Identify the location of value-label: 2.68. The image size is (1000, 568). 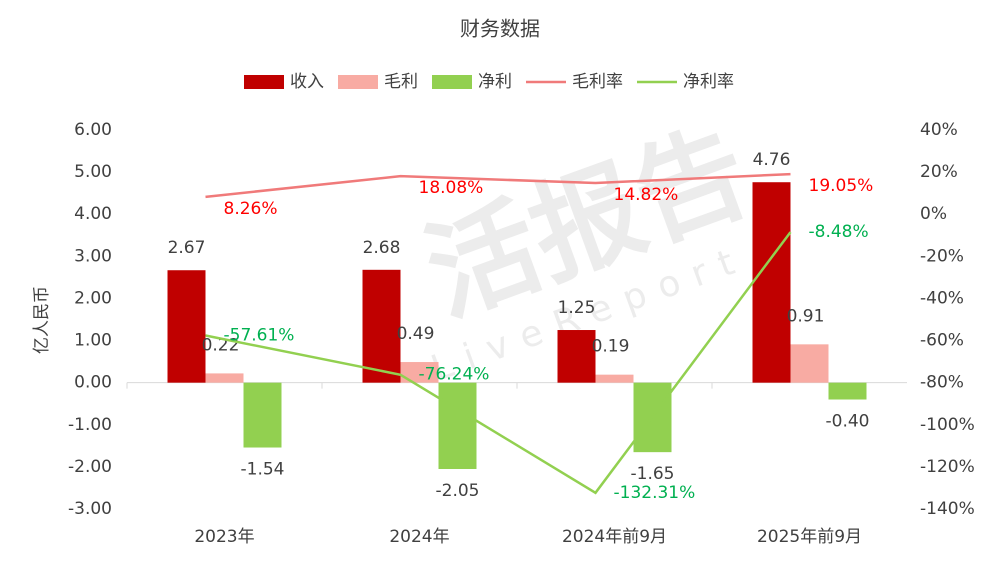
(382, 248).